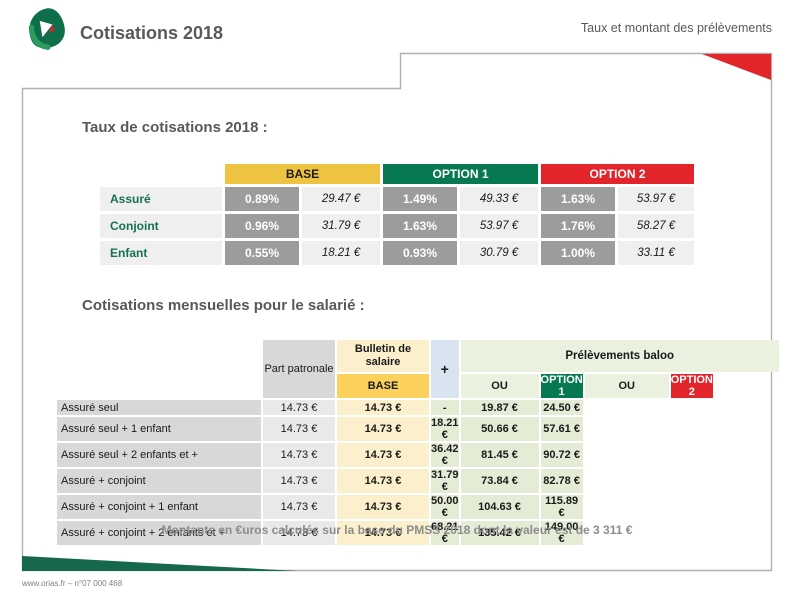  What do you see at coordinates (72, 583) in the screenshot?
I see `legal-mention: www.orias.fr – n°07 000 468` at bounding box center [72, 583].